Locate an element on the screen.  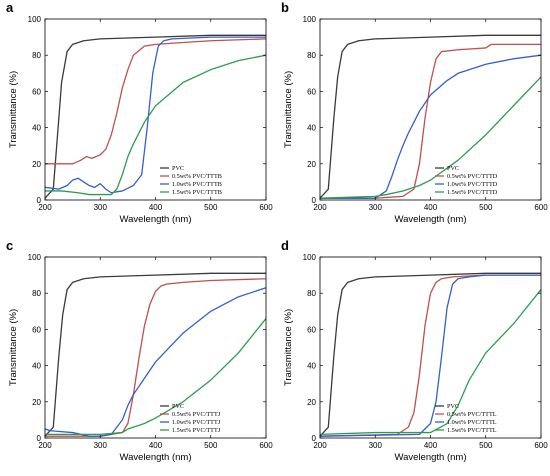
legend-label: 0.5wt% PVC/TTTB is located at coordinates (197, 176).